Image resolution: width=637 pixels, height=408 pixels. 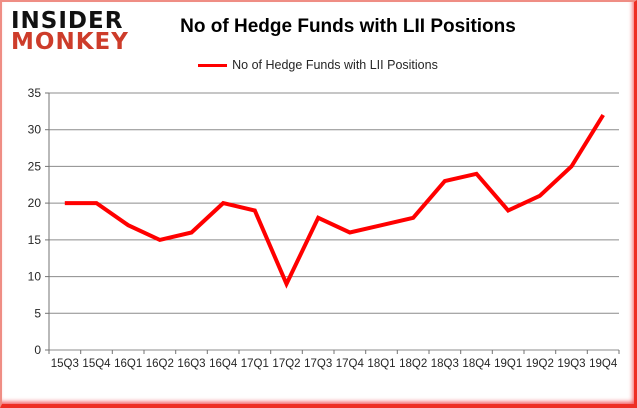 I want to click on logo-line-insider: INSIDER, so click(x=67, y=21).